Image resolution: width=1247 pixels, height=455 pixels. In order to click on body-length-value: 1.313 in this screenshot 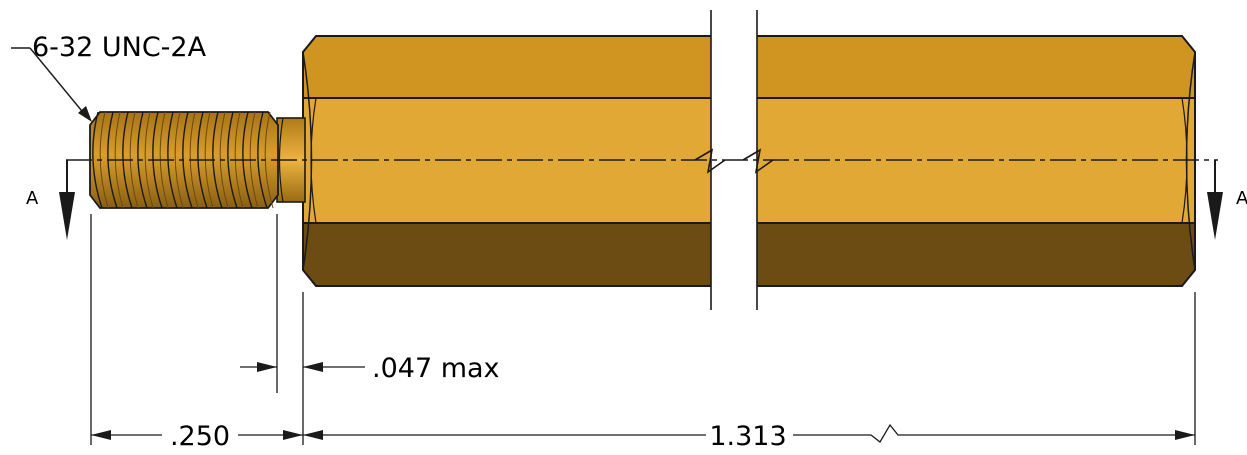, I will do `click(747, 436)`.